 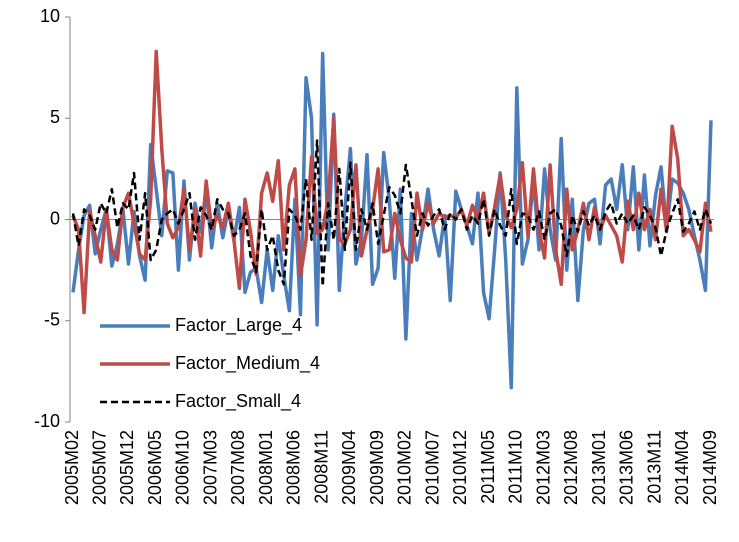 What do you see at coordinates (55, 117) in the screenshot?
I see `y-tick-label: 5` at bounding box center [55, 117].